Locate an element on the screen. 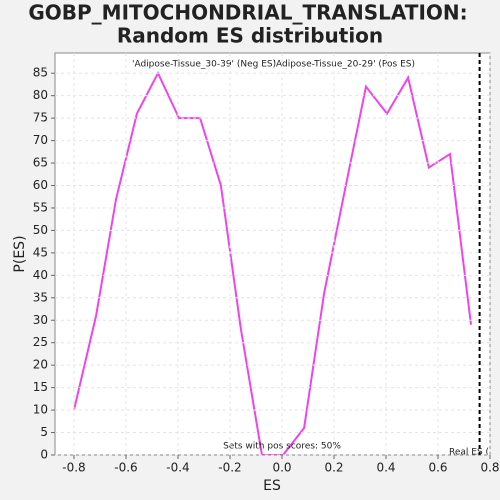 The height and width of the screenshot is (500, 500). y-tick-label: 85 is located at coordinates (40, 73).